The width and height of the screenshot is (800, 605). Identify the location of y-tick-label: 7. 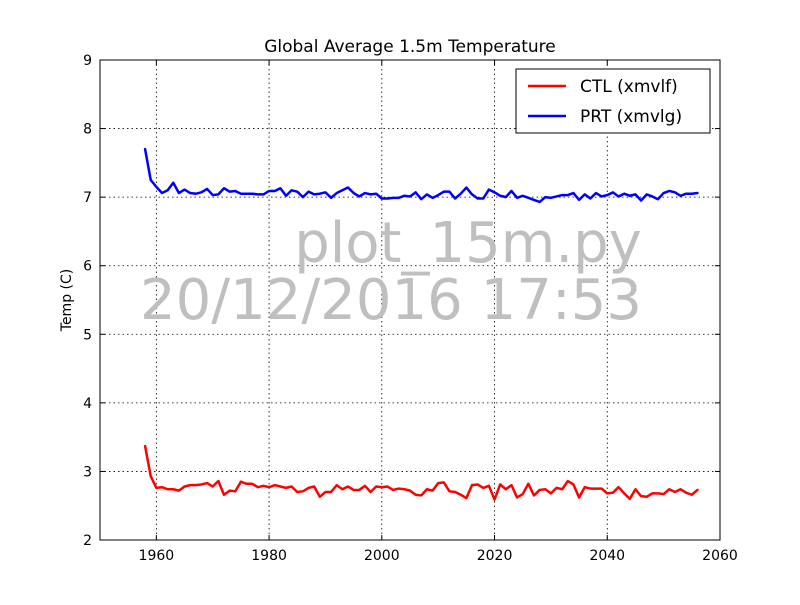
(87, 198).